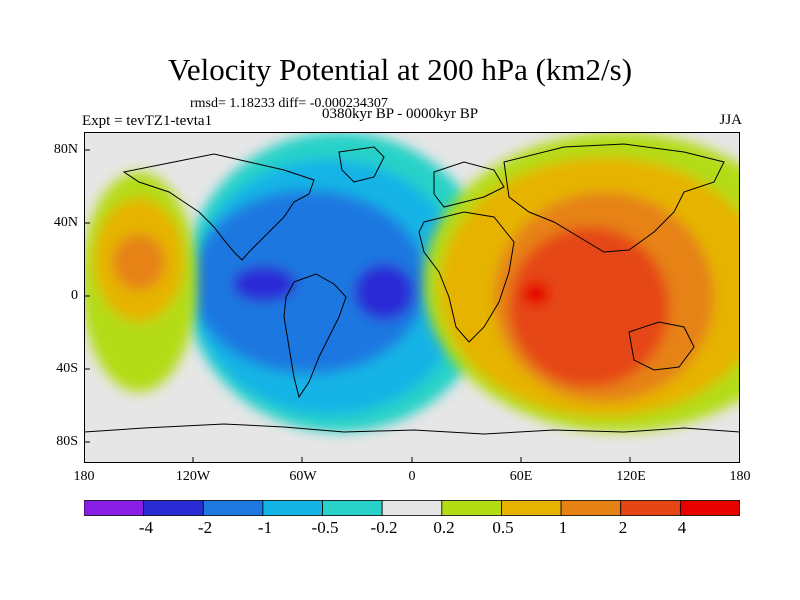 The image size is (800, 600). What do you see at coordinates (84, 476) in the screenshot?
I see `lon-label-180w: 180` at bounding box center [84, 476].